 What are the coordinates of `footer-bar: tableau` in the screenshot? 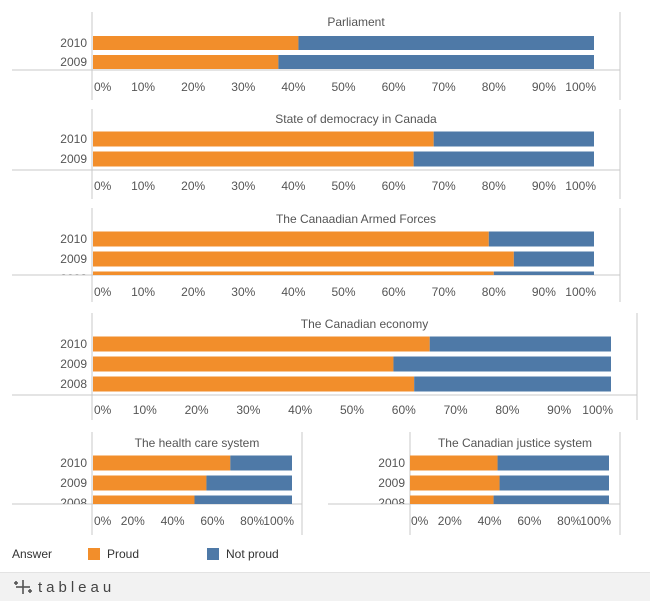 It's located at (325, 586).